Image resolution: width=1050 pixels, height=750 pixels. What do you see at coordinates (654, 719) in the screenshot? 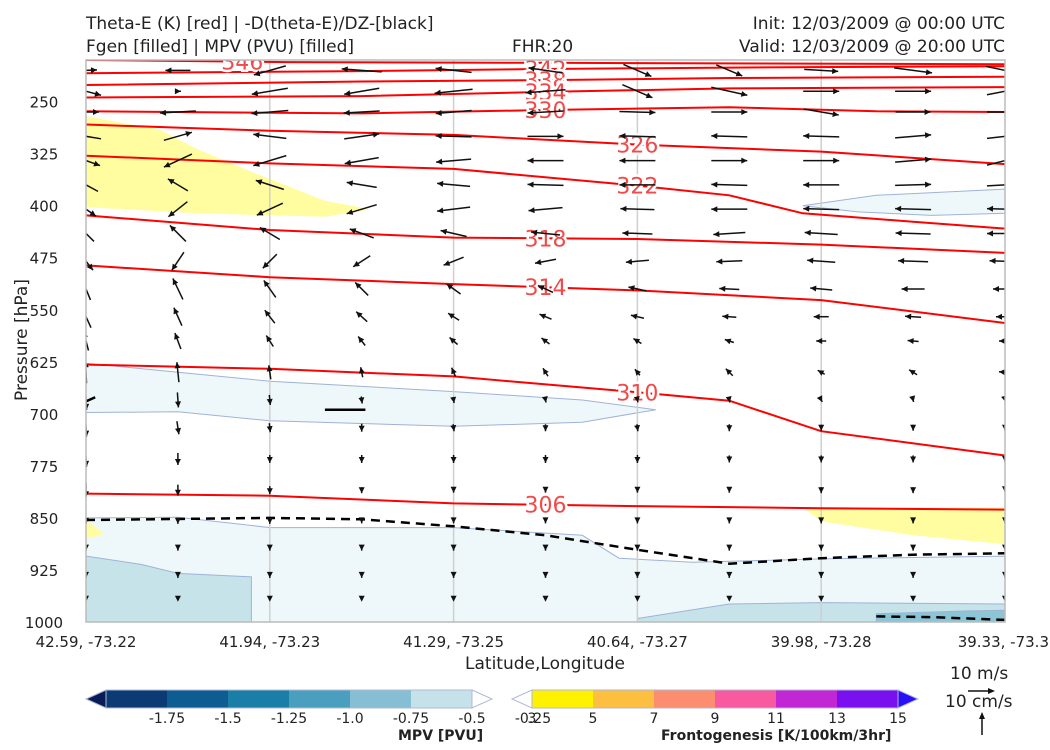
I see `fgen-colorbar-tick: 7` at bounding box center [654, 719].